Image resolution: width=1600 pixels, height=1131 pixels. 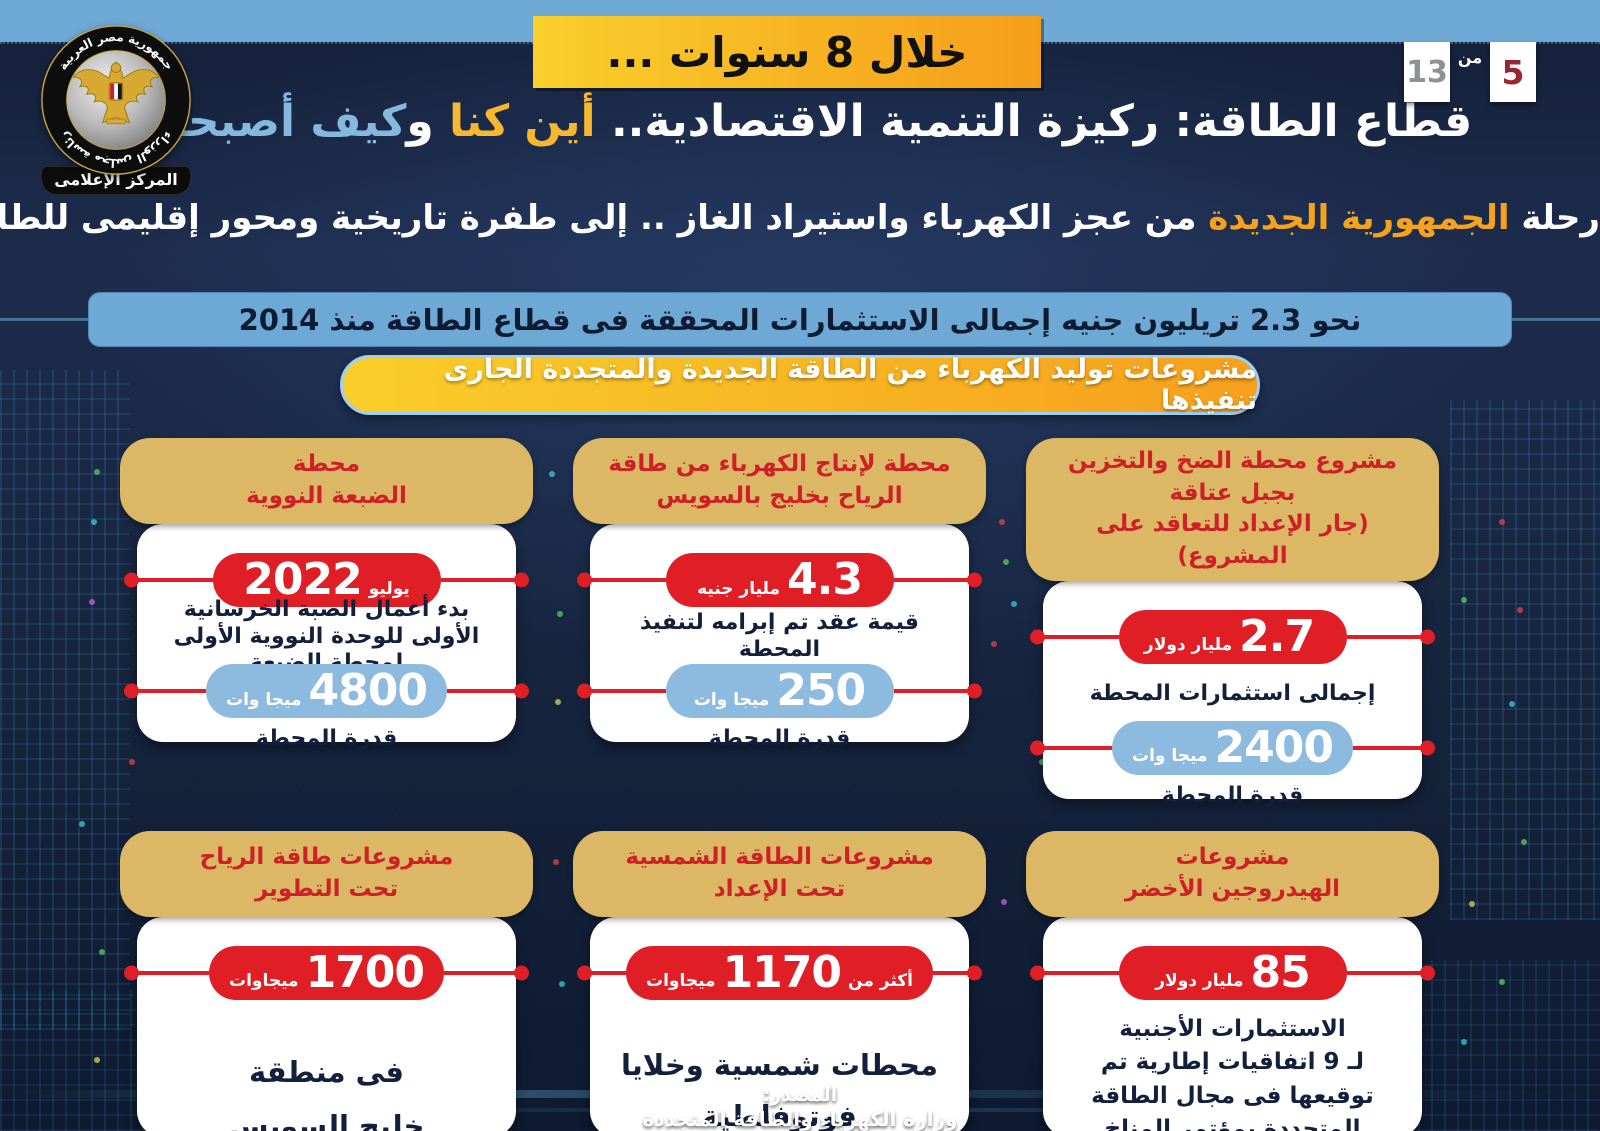 I want to click on stat-value: 85, so click(x=1280, y=972).